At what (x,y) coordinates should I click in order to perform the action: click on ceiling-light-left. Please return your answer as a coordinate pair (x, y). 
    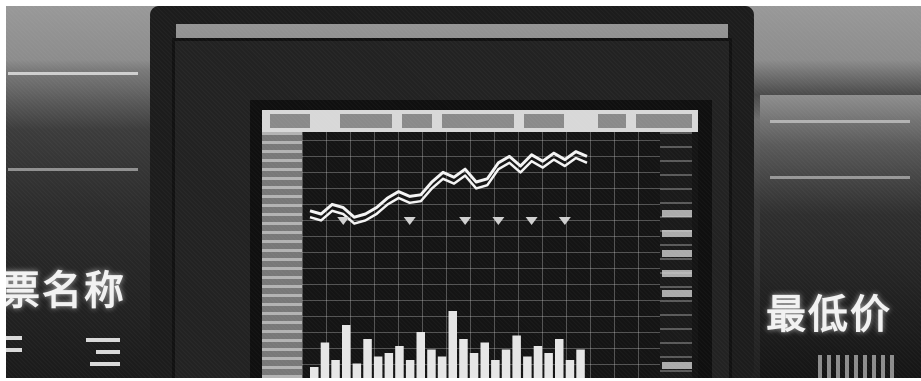
    Looking at the image, I should click on (73, 73).